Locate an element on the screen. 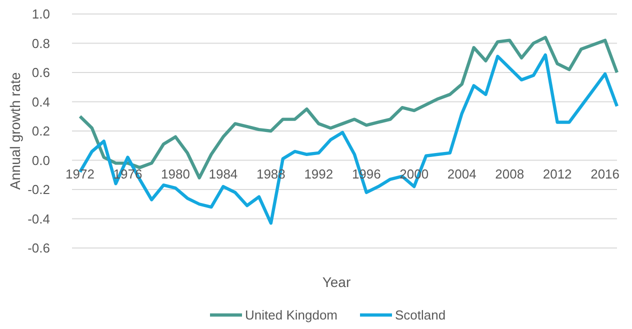  x-tick-label: 1980 is located at coordinates (175, 174).